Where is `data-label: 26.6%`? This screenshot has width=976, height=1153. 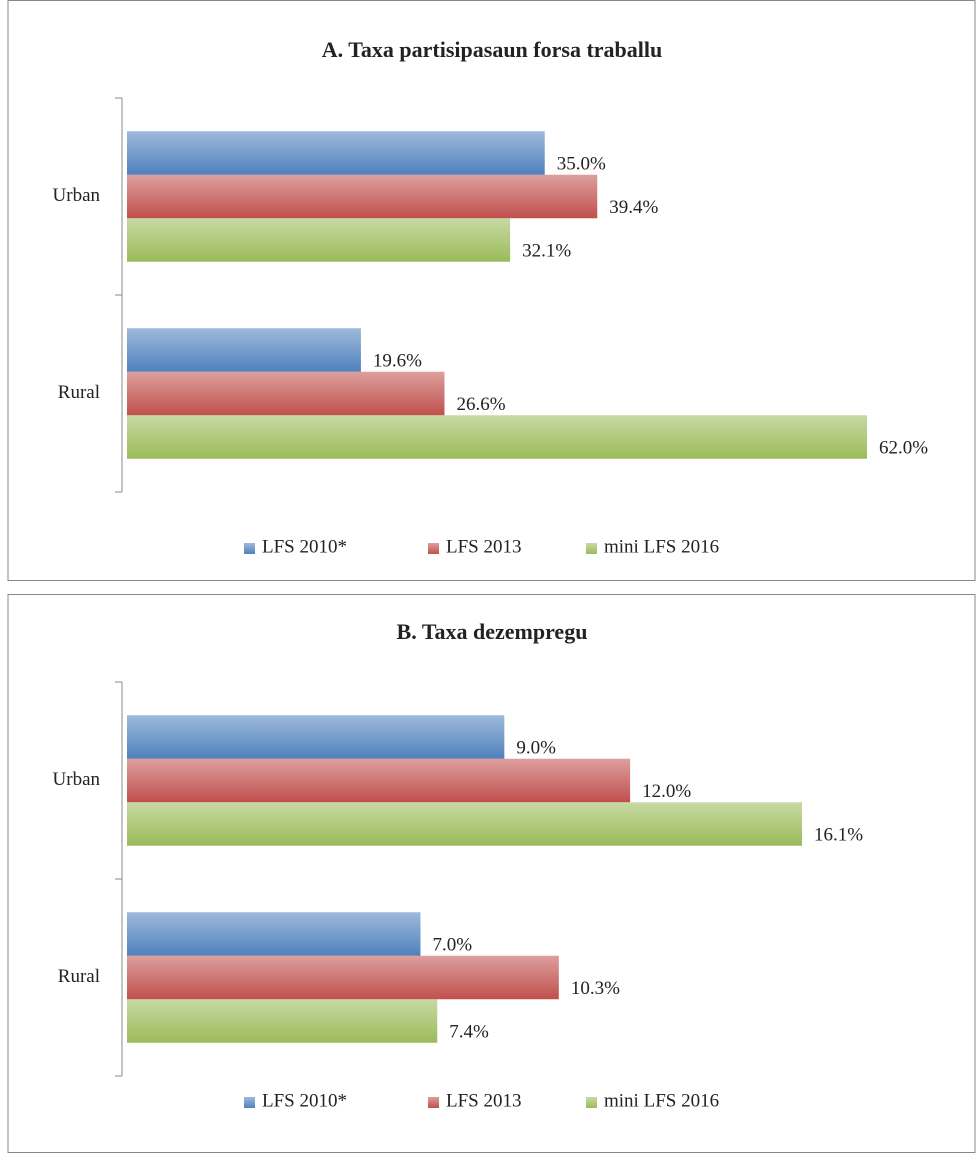 data-label: 26.6% is located at coordinates (480, 404).